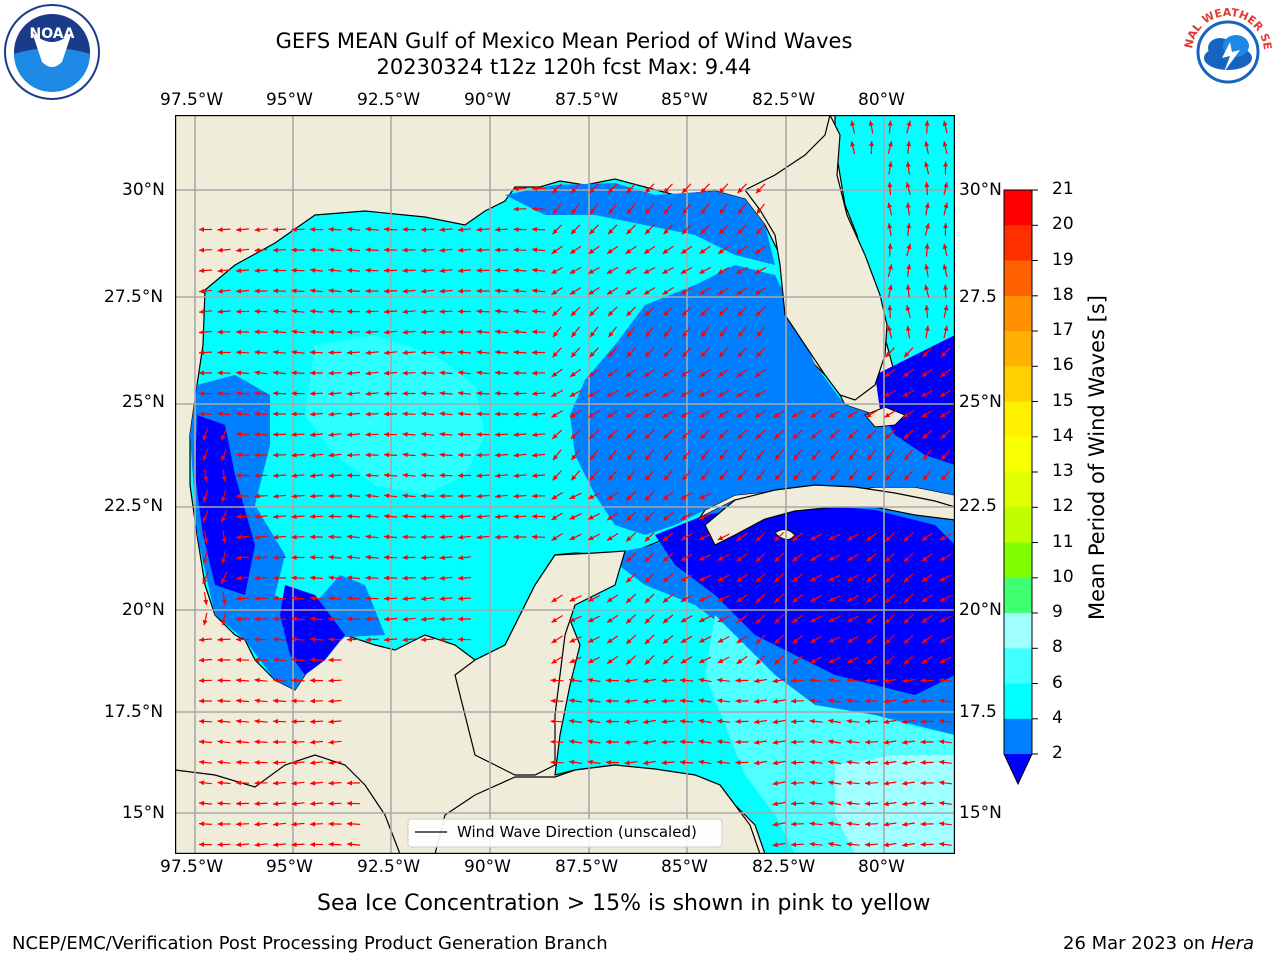  I want to click on nws-logo: NATIONAL WEATHER SERVICE, so click(1225, 51).